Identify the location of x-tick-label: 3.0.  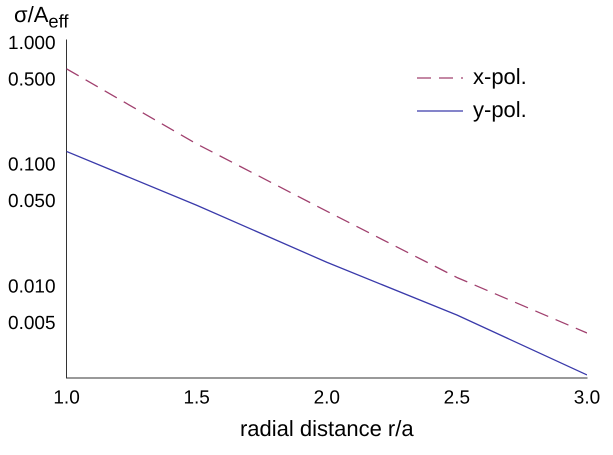
(587, 397).